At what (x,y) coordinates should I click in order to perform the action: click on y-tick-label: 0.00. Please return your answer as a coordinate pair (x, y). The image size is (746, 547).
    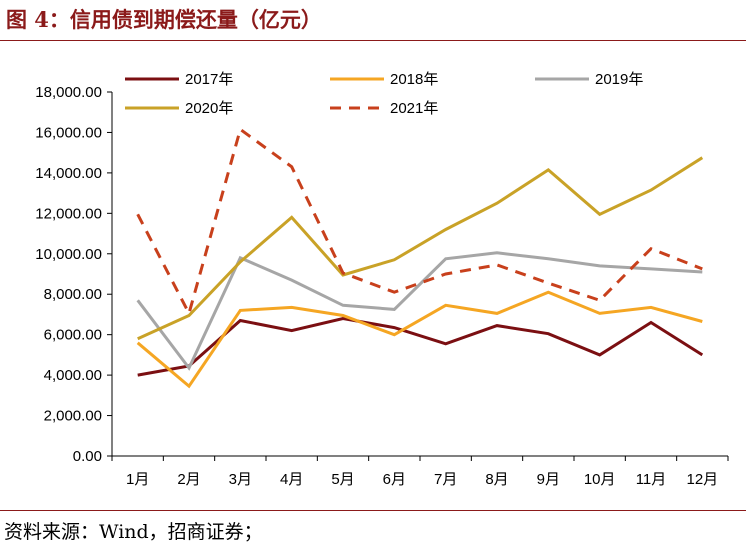
    Looking at the image, I should click on (87, 456).